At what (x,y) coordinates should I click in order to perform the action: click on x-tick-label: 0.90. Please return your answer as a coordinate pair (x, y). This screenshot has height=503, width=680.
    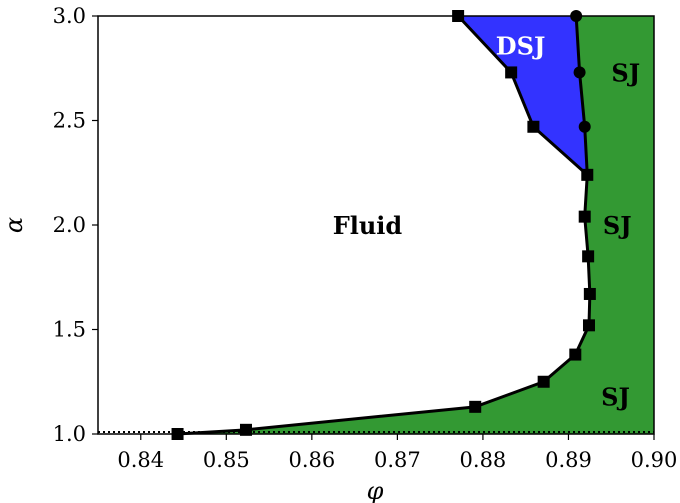
    Looking at the image, I should click on (654, 460).